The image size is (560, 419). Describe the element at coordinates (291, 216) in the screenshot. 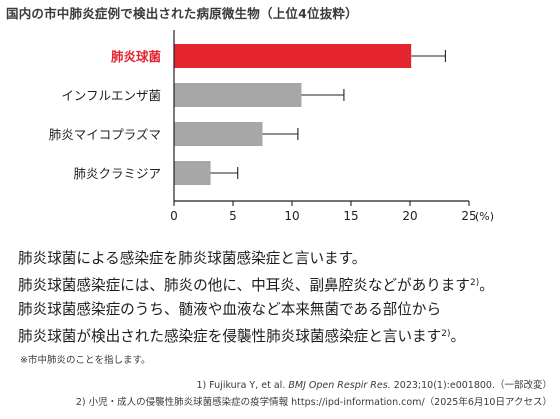

I see `x-tick-label-2: 10` at that location.